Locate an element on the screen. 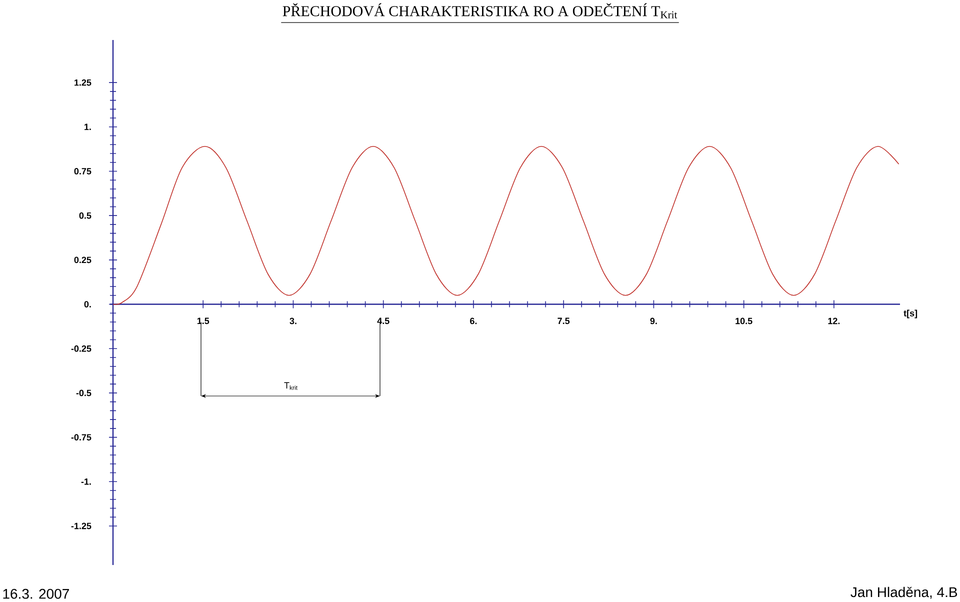 Image resolution: width=960 pixels, height=602 pixels. x-tick-label: 4.5 is located at coordinates (383, 321).